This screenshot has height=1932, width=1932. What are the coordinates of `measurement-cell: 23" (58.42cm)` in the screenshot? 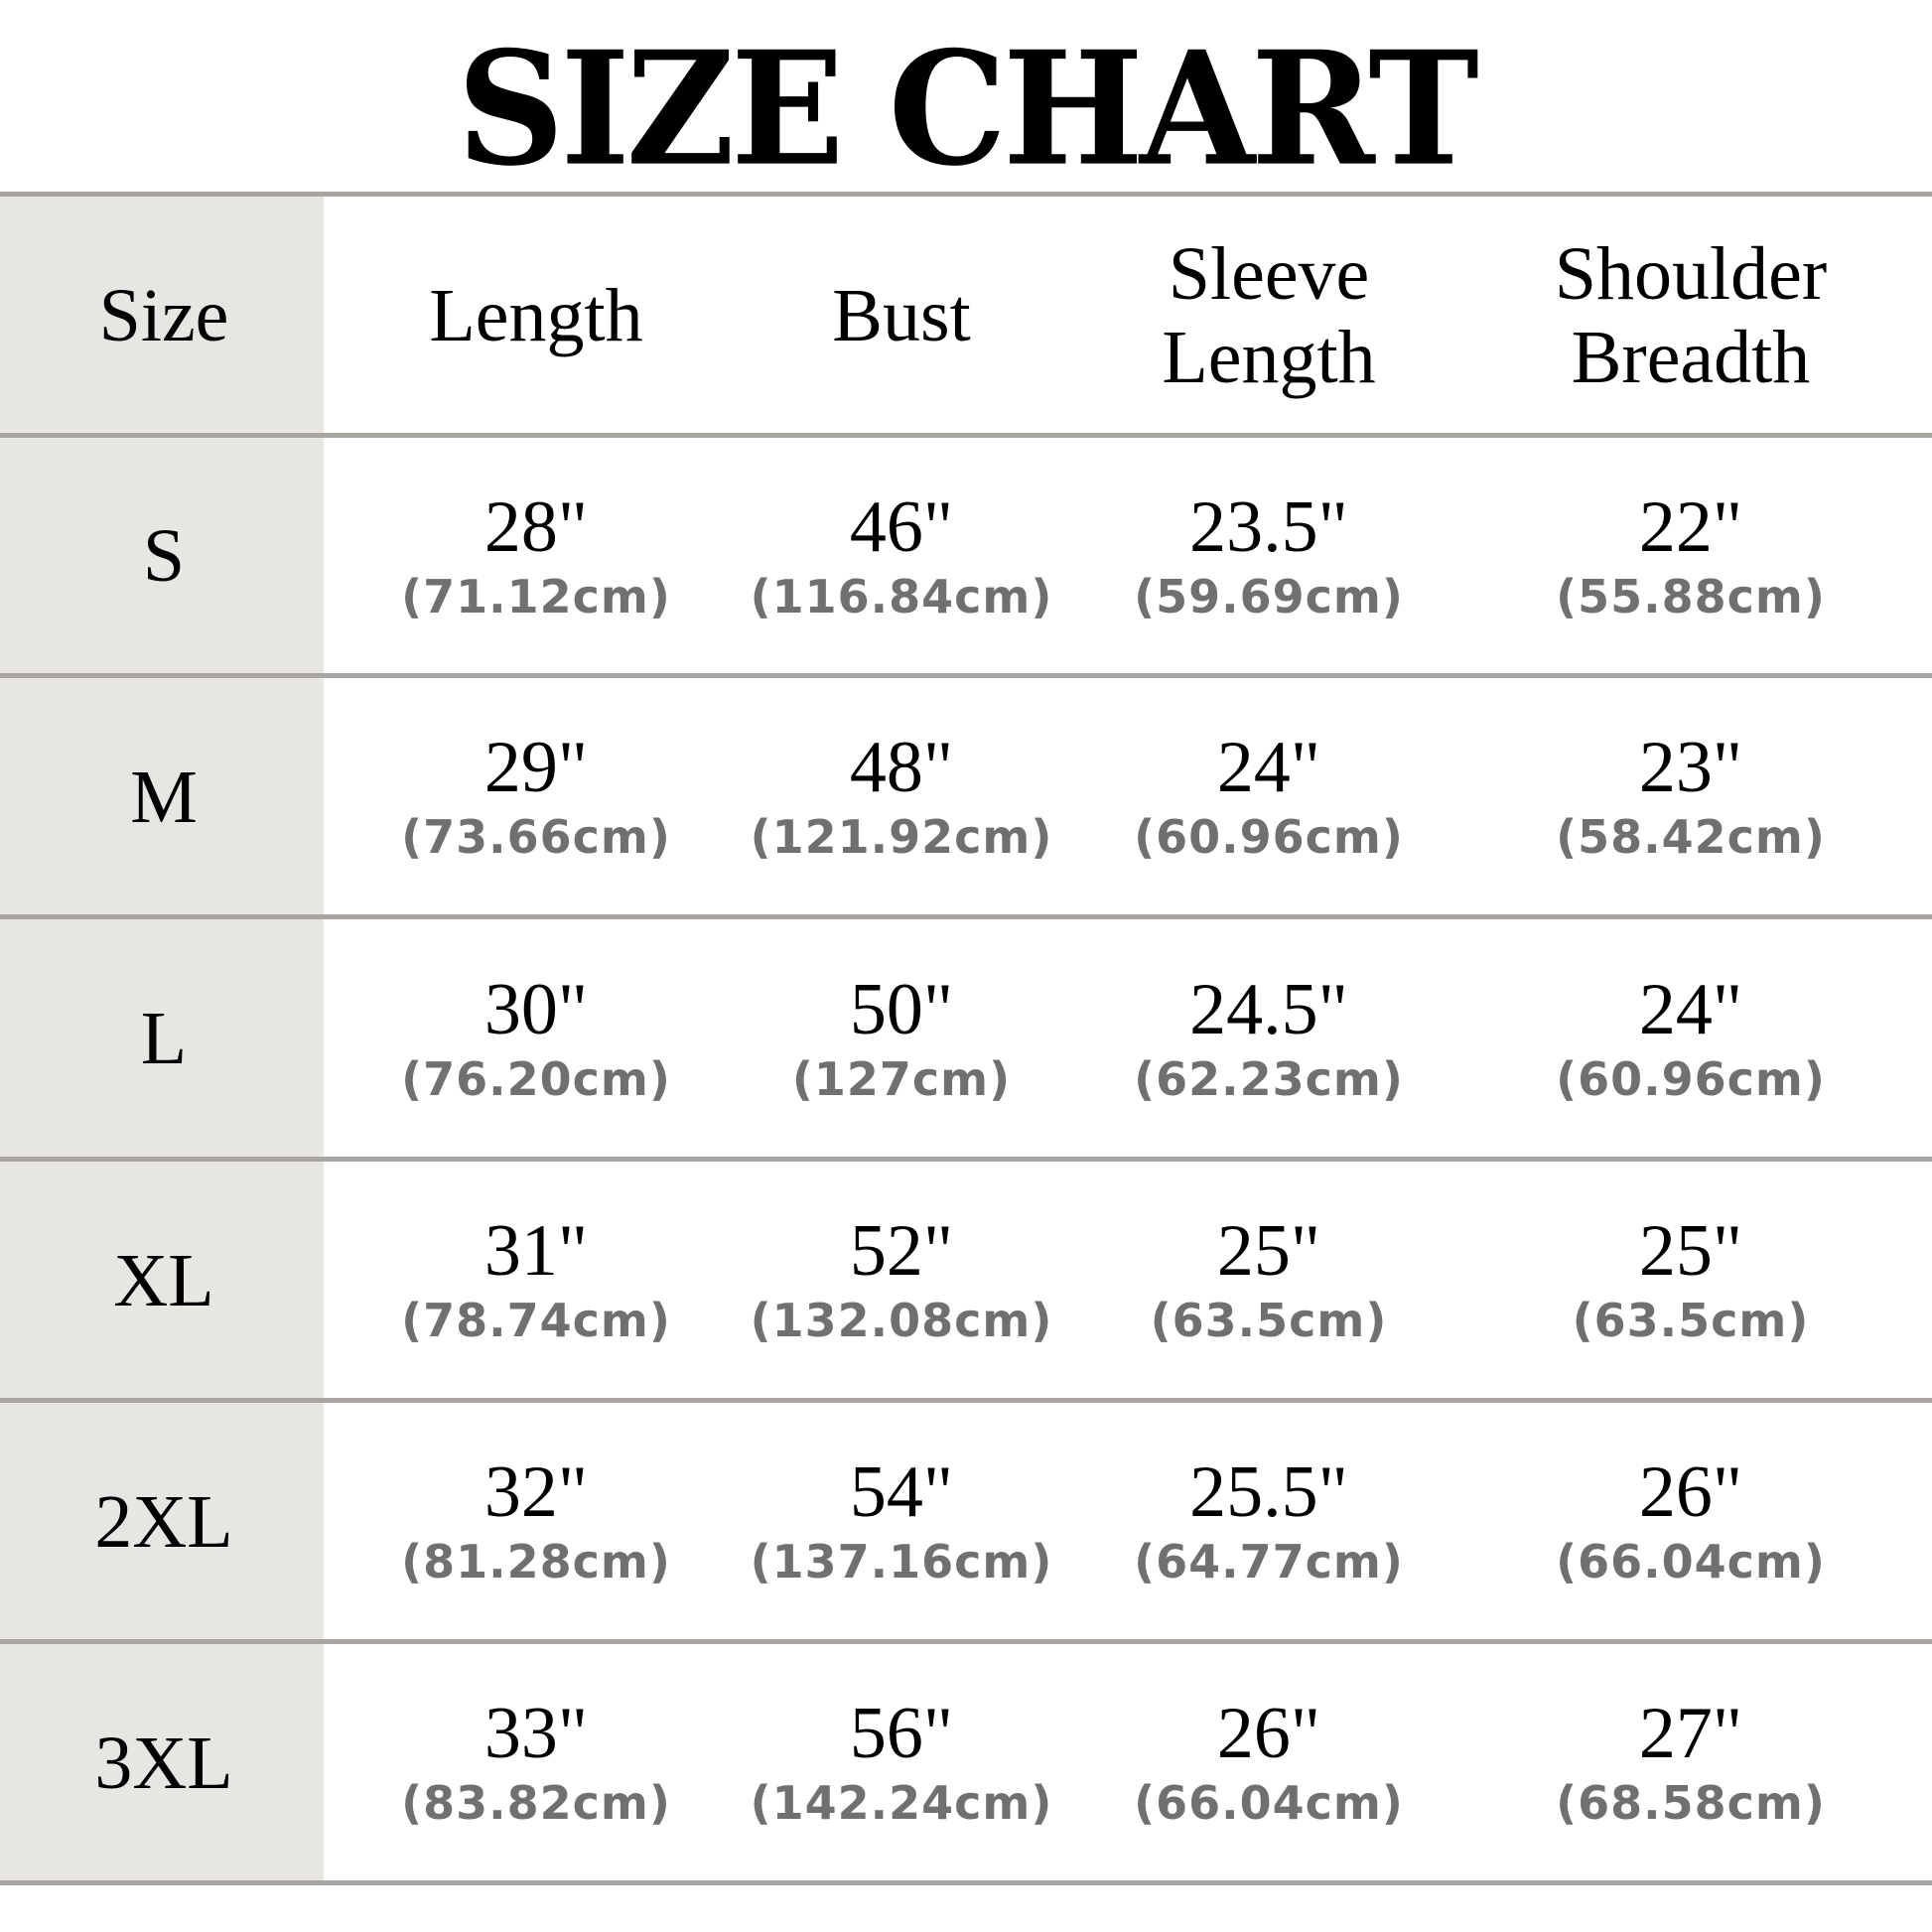 It's located at (1690, 797).